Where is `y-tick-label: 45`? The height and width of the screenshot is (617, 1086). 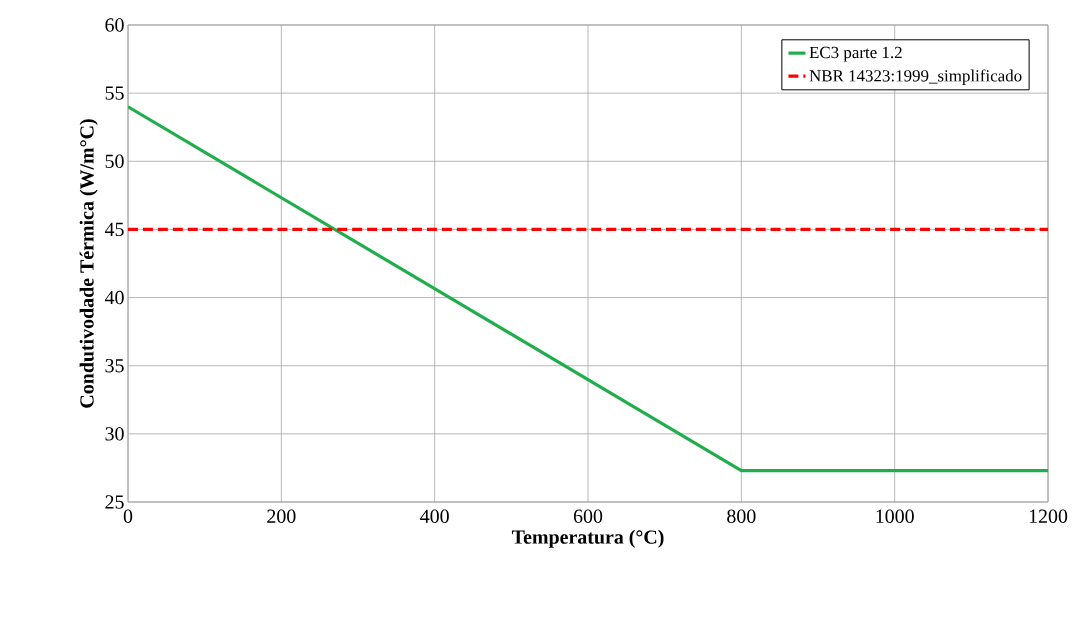 y-tick-label: 45 is located at coordinates (114, 229).